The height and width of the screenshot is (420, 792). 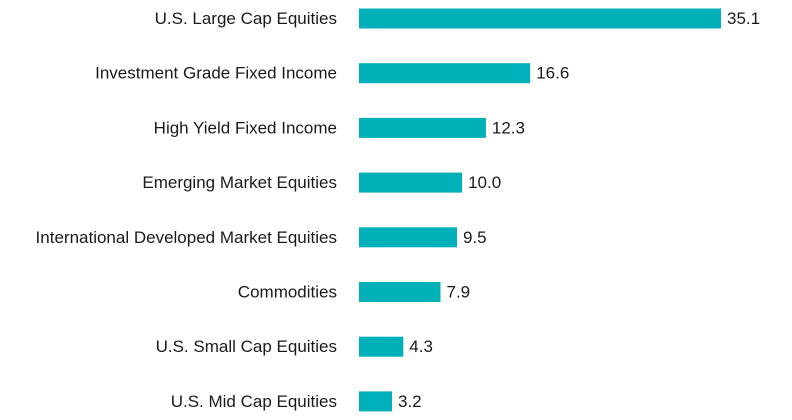 What do you see at coordinates (246, 18) in the screenshot?
I see `category-label: U.S. Large Cap Equities` at bounding box center [246, 18].